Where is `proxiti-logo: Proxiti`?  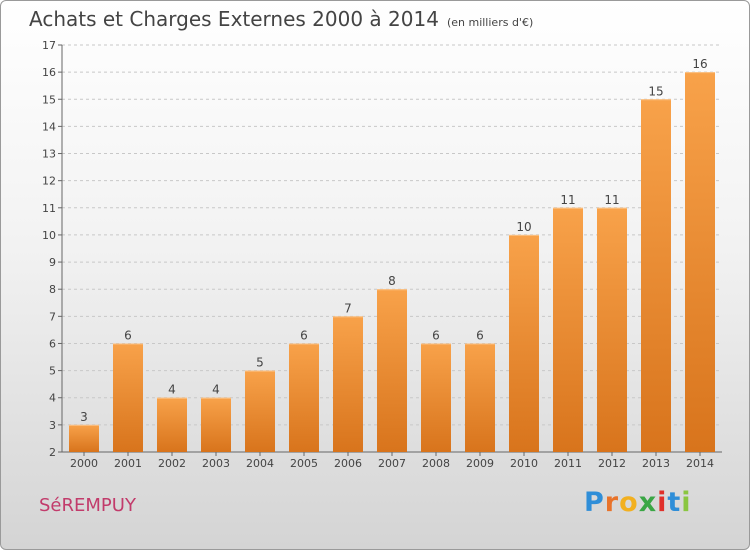 proxiti-logo: Proxiti is located at coordinates (638, 502).